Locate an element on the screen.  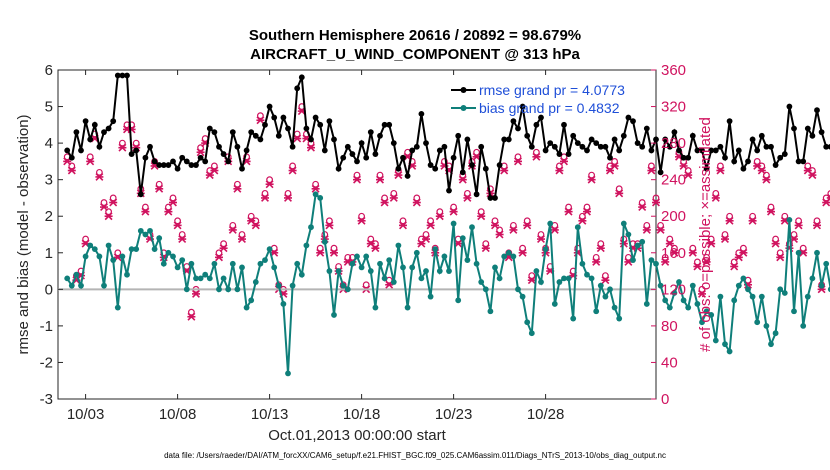
y-right-tick-label: 360 is located at coordinates (673, 70).